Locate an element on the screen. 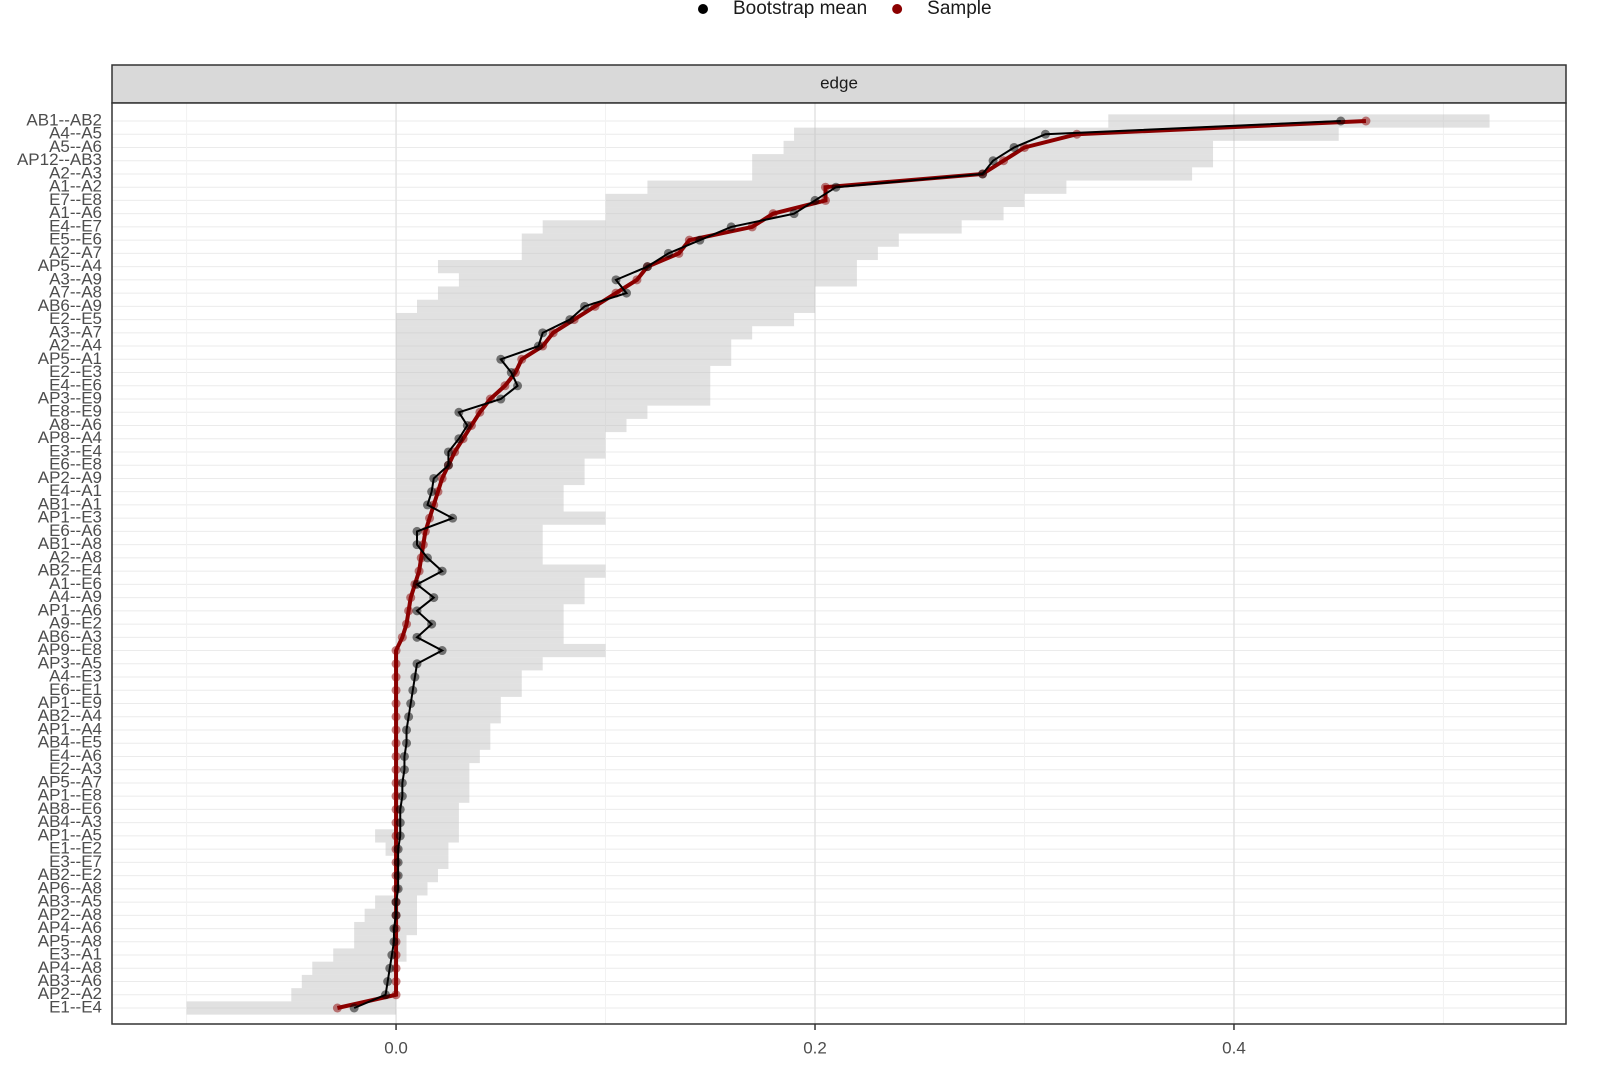  y-tick-label: AP12--AB3 is located at coordinates (59, 159).